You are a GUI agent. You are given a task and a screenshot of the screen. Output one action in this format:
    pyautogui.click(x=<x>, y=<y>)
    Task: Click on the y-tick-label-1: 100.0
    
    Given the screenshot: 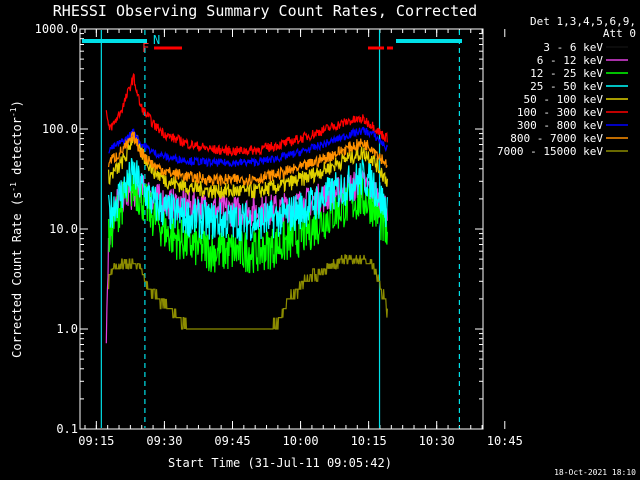 What is the action you would take?
    pyautogui.click(x=60, y=129)
    